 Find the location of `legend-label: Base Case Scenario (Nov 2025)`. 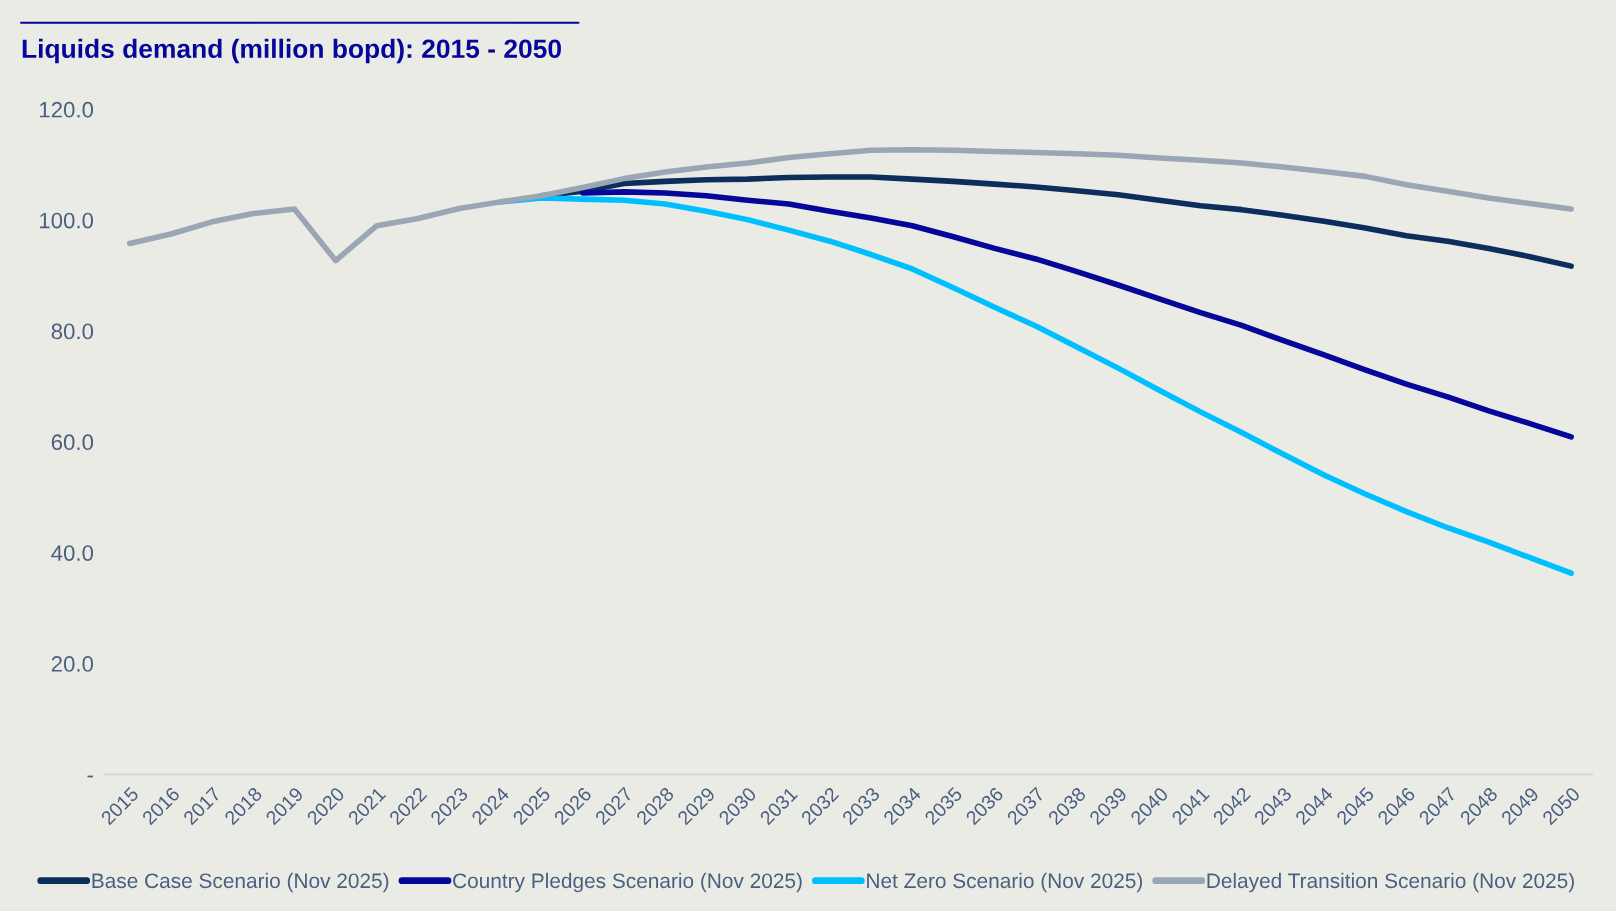

legend-label: Base Case Scenario (Nov 2025) is located at coordinates (240, 882).